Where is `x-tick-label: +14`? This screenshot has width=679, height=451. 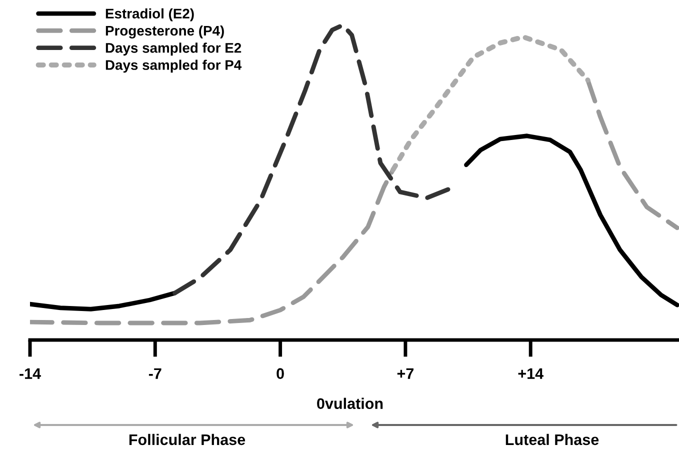 x-tick-label: +14 is located at coordinates (531, 373).